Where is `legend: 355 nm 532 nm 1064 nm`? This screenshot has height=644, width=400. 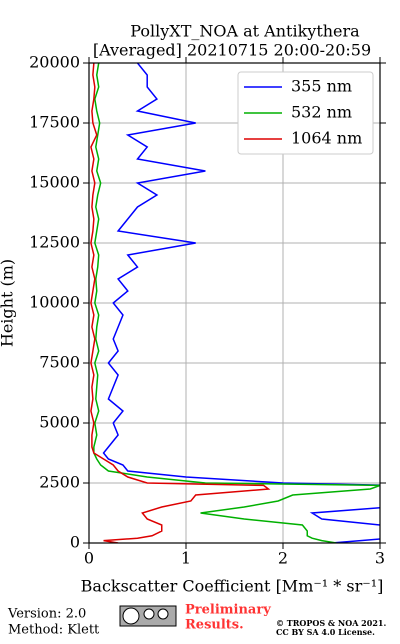
legend: 355 nm 532 nm 1064 nm is located at coordinates (305, 113).